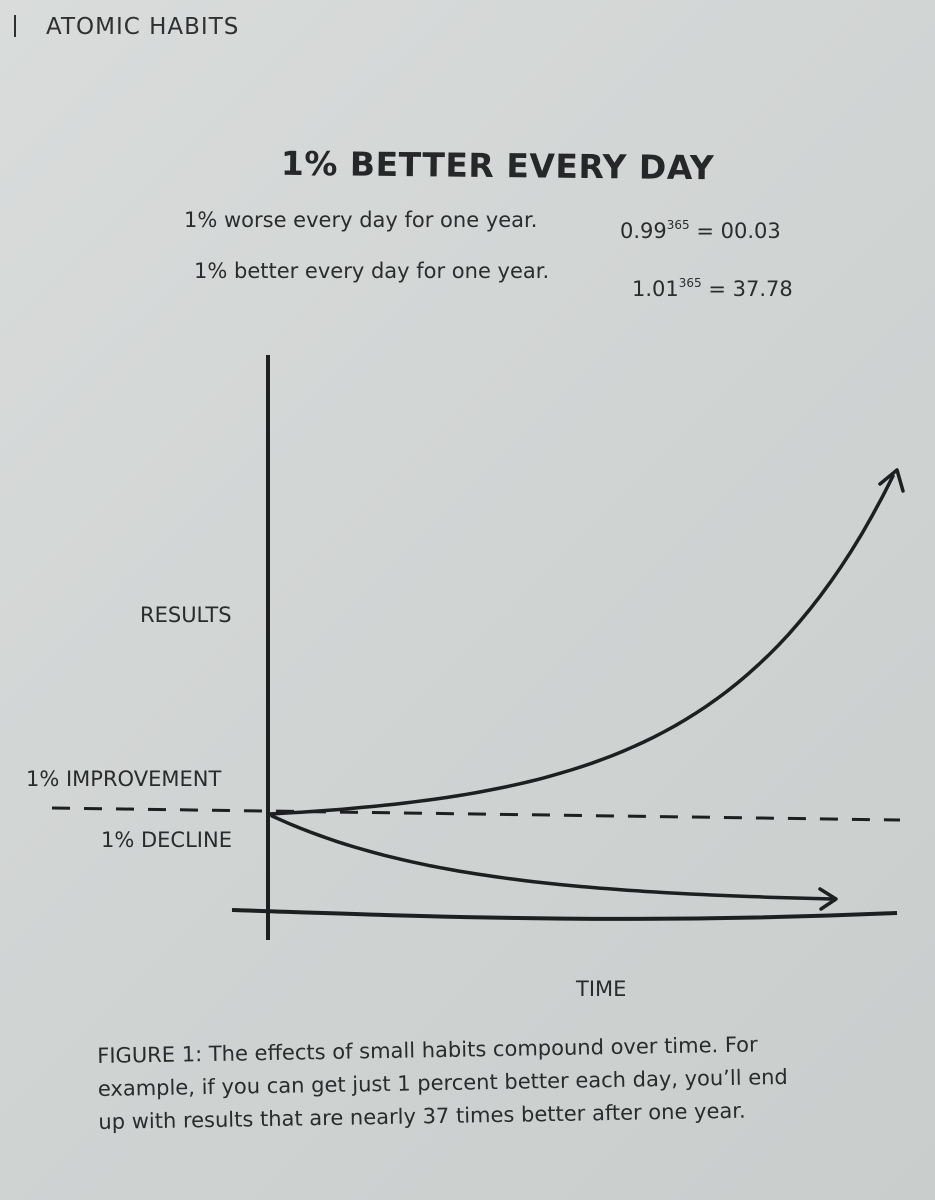 The height and width of the screenshot is (1200, 935). Describe the element at coordinates (828, 899) in the screenshot. I see `series-worse-arrowhead` at that location.